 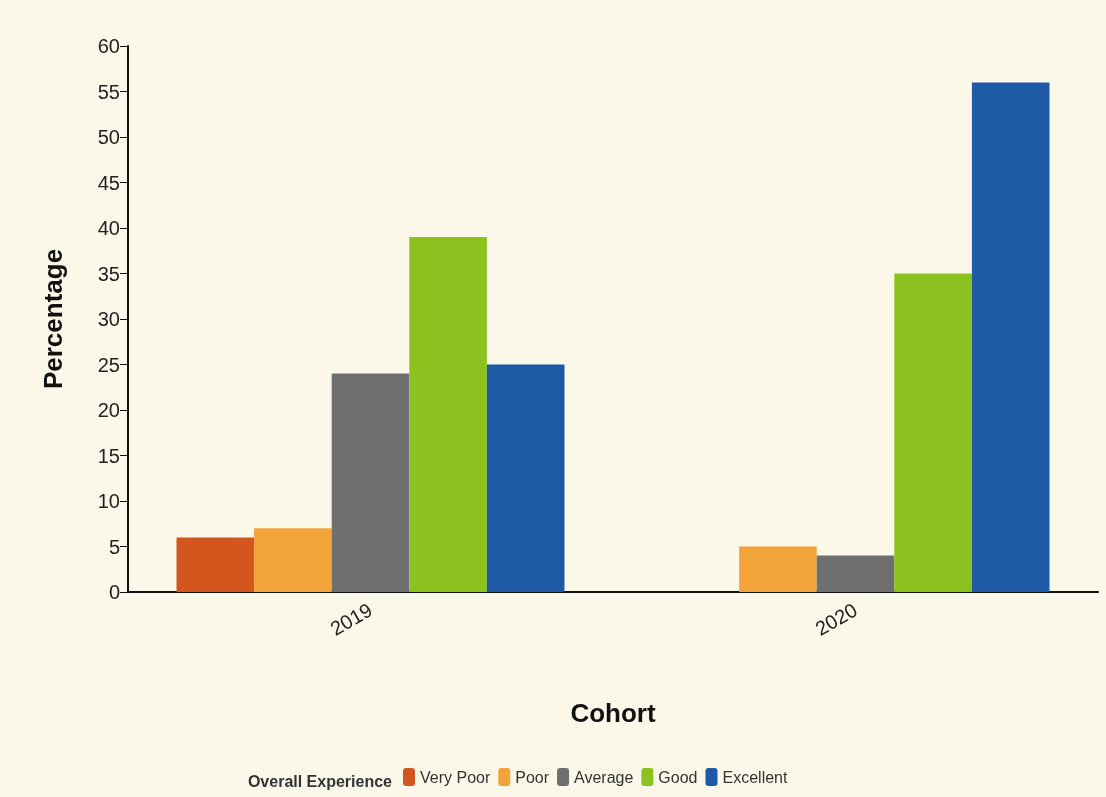 I want to click on y-tick-label: 20, so click(x=108, y=410).